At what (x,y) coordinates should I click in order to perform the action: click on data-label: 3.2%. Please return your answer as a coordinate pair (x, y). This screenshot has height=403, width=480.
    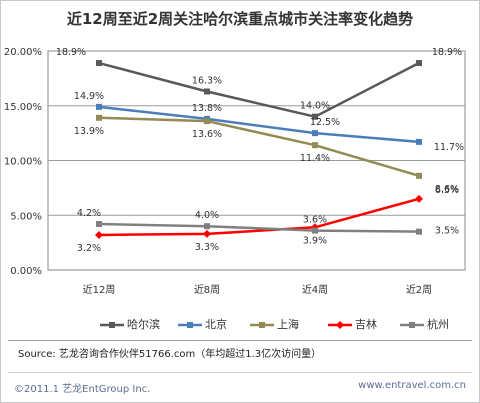
    Looking at the image, I should click on (89, 248).